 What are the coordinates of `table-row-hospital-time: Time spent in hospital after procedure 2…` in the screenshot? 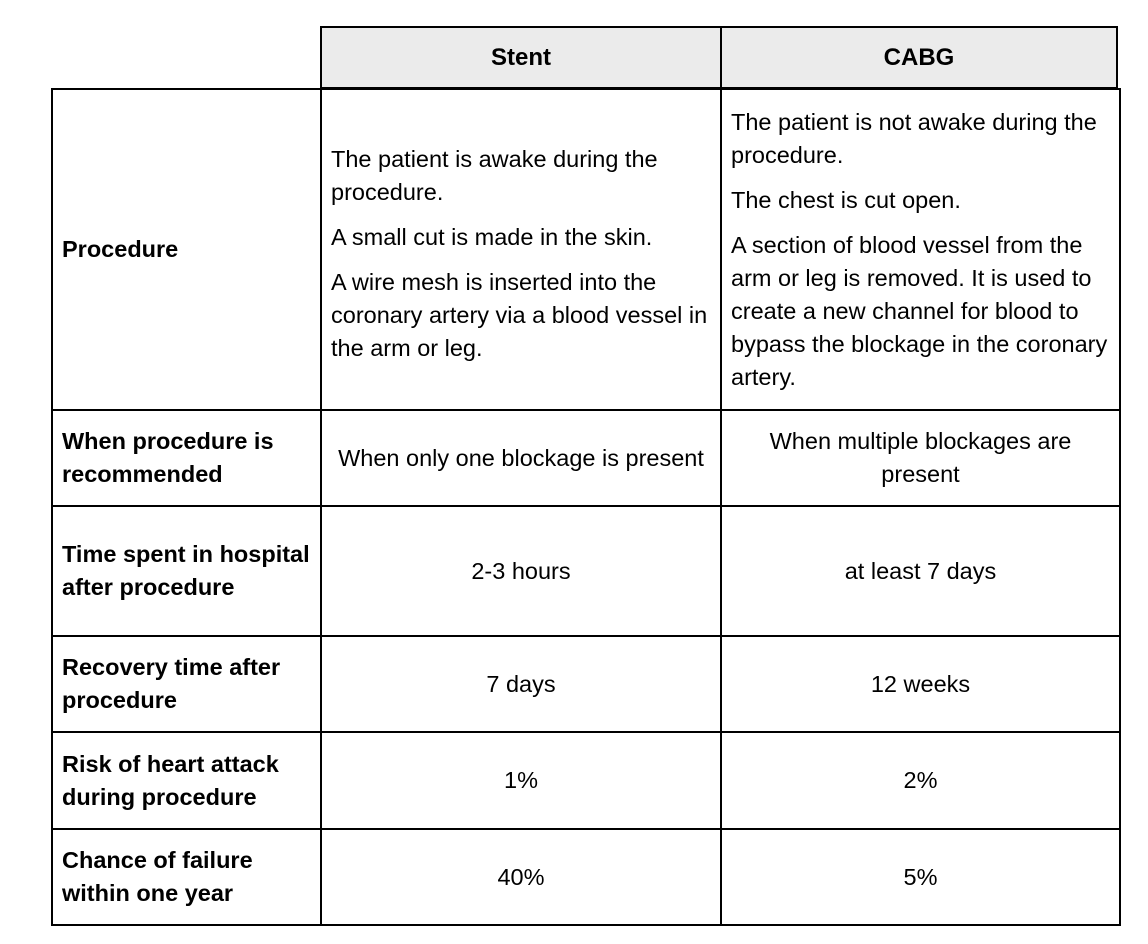 It's located at (586, 571).